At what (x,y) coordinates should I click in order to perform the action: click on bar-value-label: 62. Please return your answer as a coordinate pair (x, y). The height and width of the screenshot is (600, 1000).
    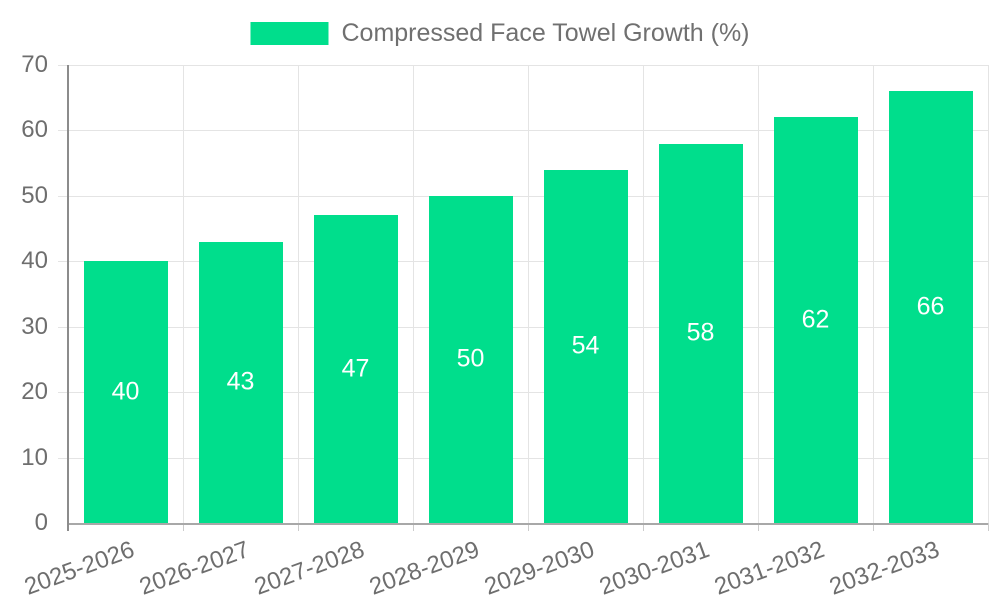
    Looking at the image, I should click on (815, 319).